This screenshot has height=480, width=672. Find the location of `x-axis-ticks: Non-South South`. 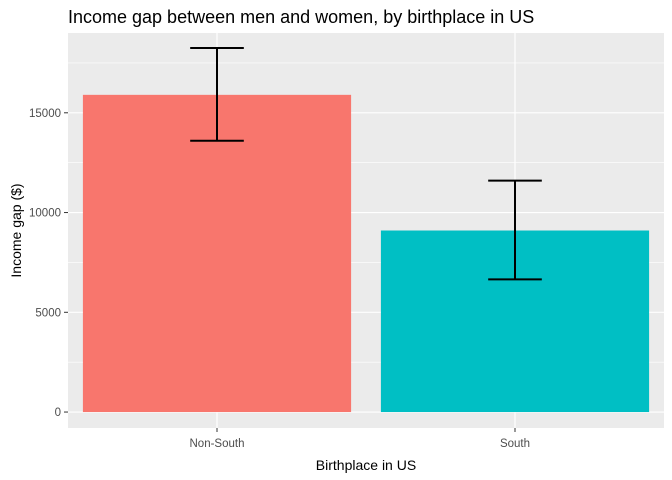

x-axis-ticks: Non-South South is located at coordinates (360, 439).